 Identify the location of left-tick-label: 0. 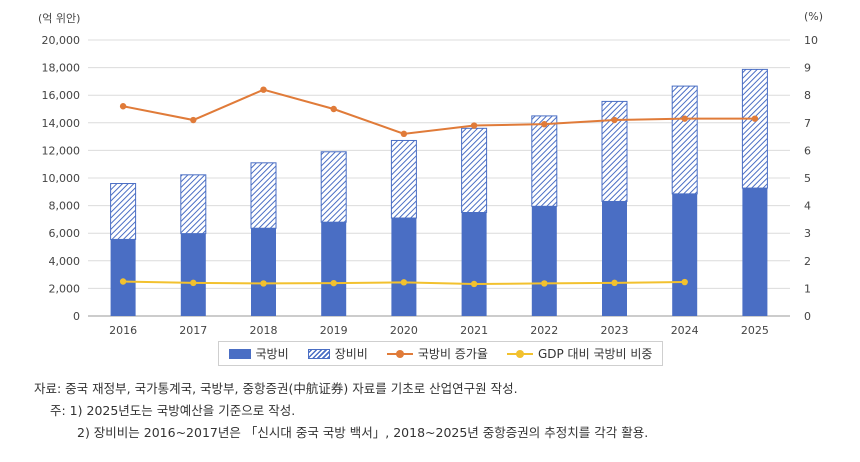
(76, 316).